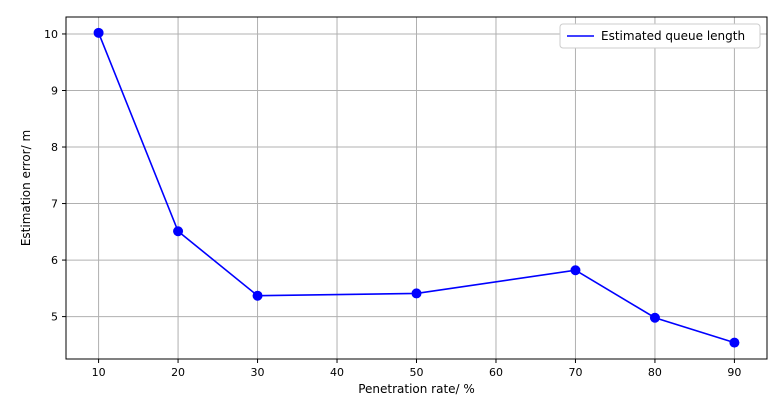  I want to click on legend-box, so click(660, 36).